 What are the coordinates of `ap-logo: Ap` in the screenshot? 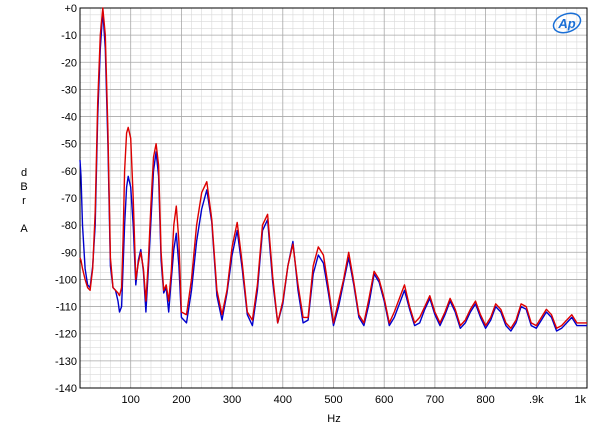 It's located at (567, 23).